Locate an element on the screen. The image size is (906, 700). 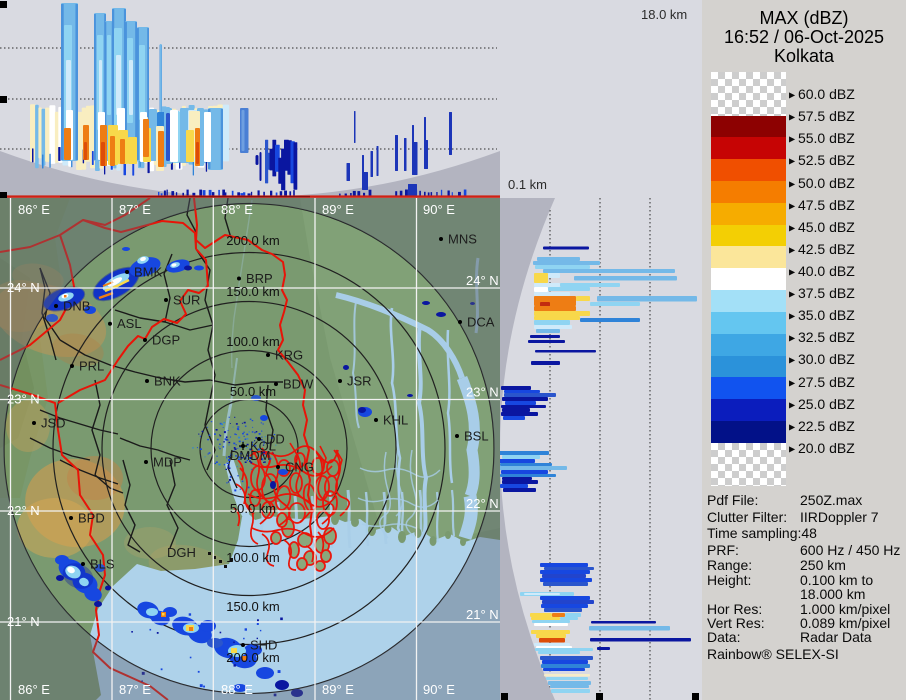
svg-text: DGP is located at coordinates (166, 340).